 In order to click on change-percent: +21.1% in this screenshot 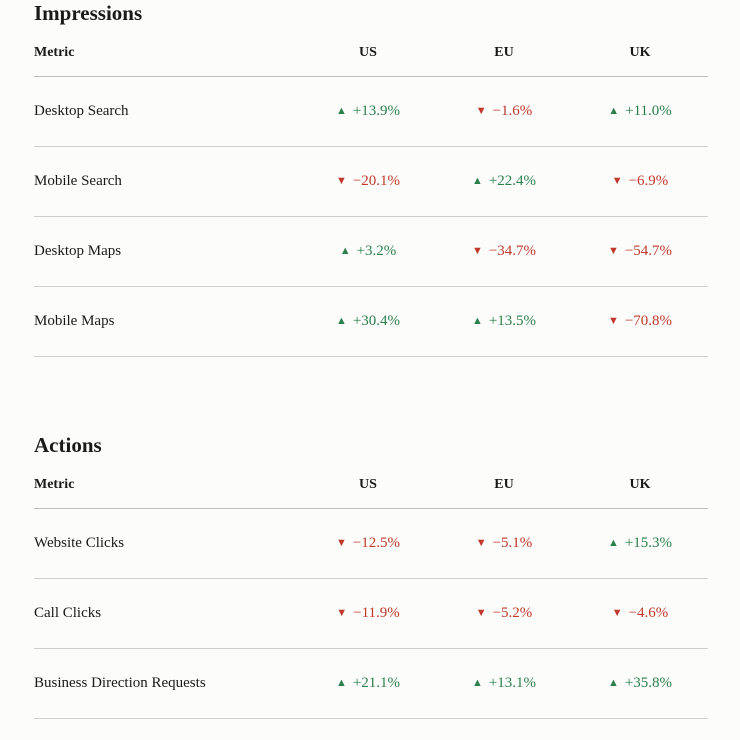, I will do `click(376, 683)`.